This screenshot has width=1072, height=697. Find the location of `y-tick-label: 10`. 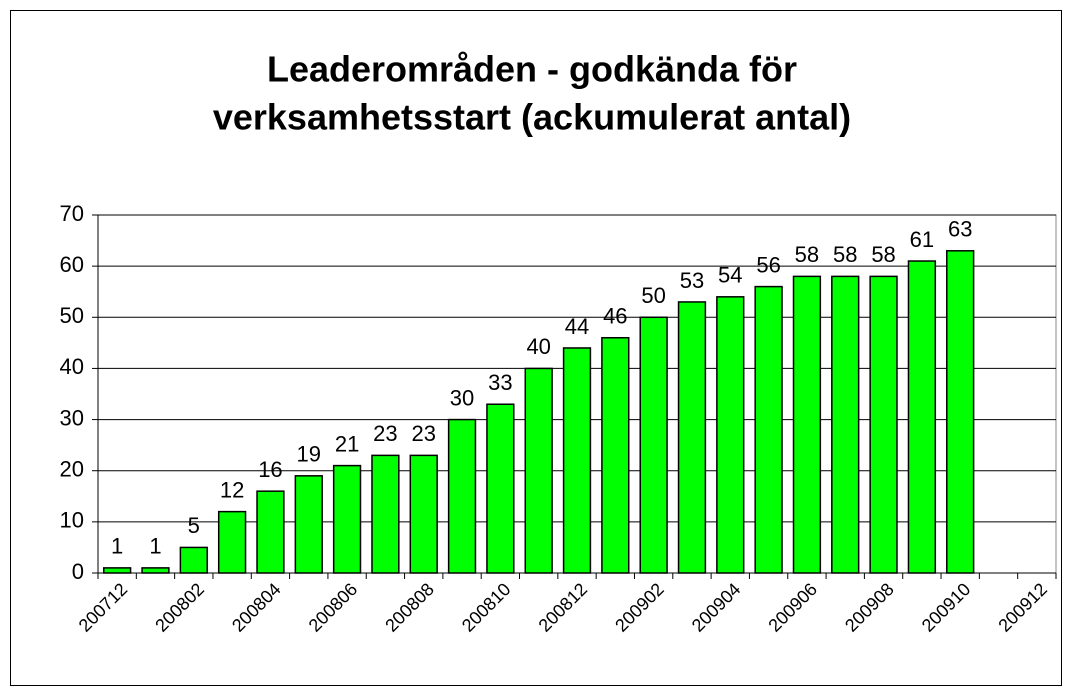

y-tick-label: 10 is located at coordinates (72, 520).